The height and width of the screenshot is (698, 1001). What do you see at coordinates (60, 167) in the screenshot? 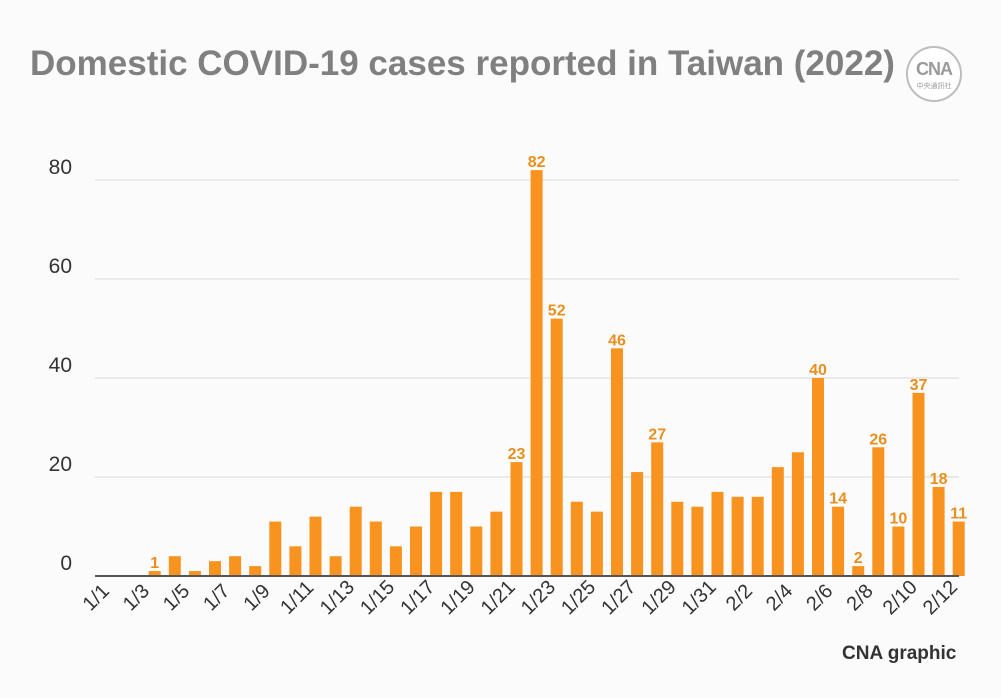
I see `y-tick-label: 80` at bounding box center [60, 167].